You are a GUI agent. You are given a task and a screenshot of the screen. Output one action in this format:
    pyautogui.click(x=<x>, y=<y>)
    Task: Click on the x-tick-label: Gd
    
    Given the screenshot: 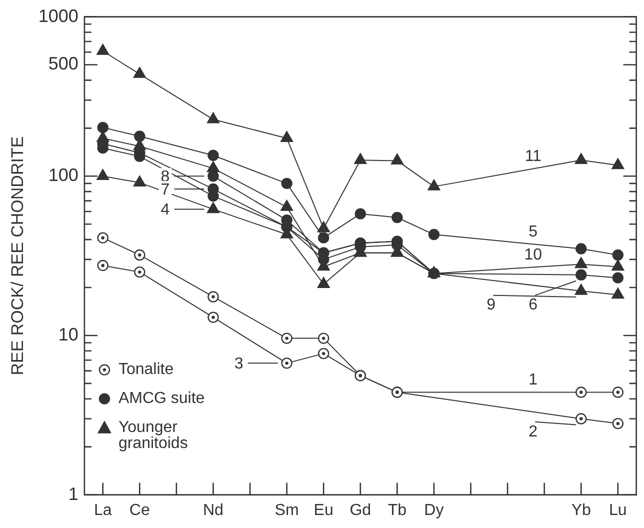 What is the action you would take?
    pyautogui.click(x=361, y=510)
    